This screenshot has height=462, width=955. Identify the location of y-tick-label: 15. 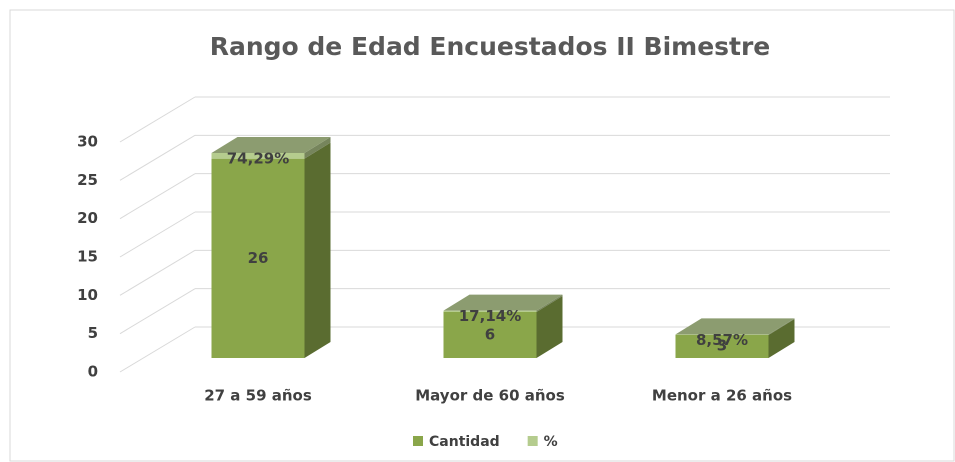
(87, 257).